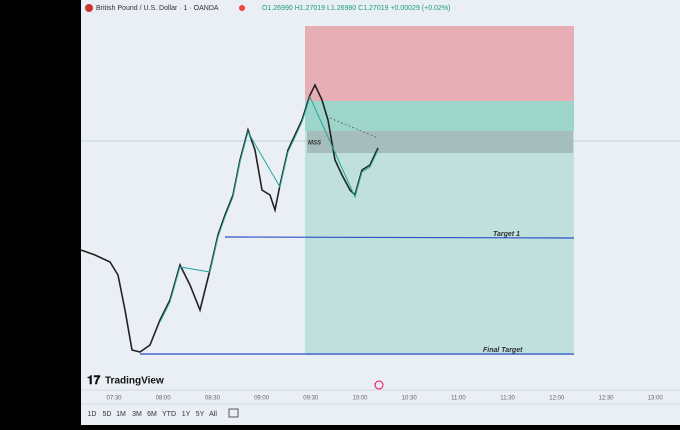  What do you see at coordinates (557, 399) in the screenshot?
I see `time-label: 12:00` at bounding box center [557, 399].